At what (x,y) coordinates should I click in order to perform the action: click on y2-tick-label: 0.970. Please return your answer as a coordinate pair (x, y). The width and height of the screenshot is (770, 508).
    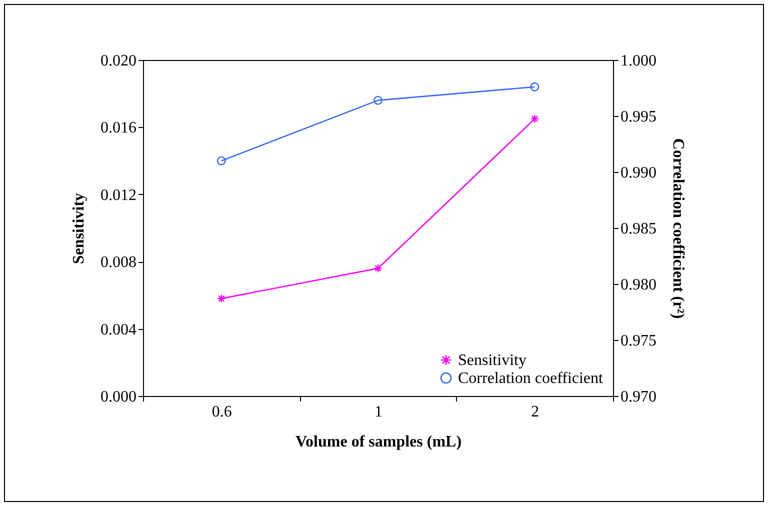
    Looking at the image, I should click on (638, 397).